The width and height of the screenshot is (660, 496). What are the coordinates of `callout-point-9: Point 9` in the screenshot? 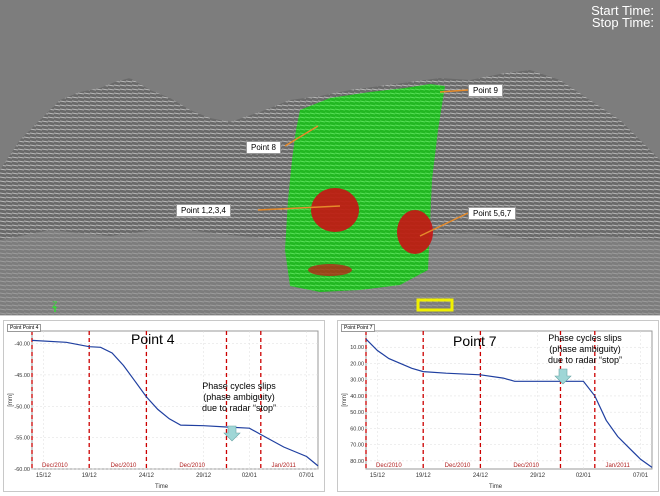 It's located at (485, 90).